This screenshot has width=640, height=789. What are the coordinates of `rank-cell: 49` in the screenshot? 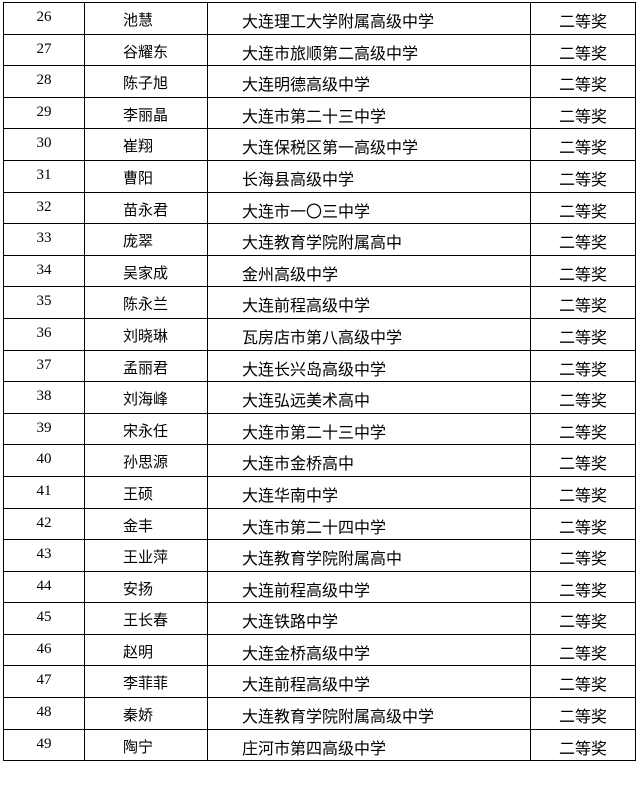 It's located at (44, 745).